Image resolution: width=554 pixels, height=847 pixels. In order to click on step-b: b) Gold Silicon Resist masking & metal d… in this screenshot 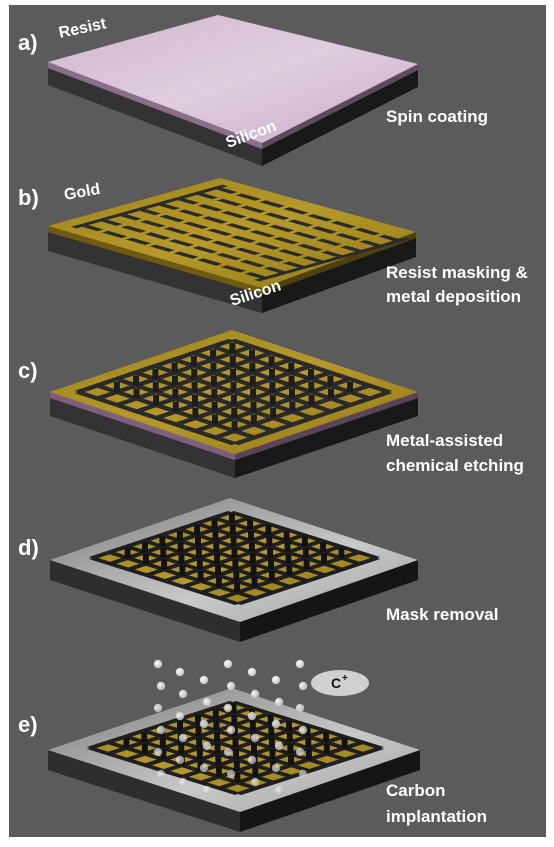, I will do `click(273, 245)`.